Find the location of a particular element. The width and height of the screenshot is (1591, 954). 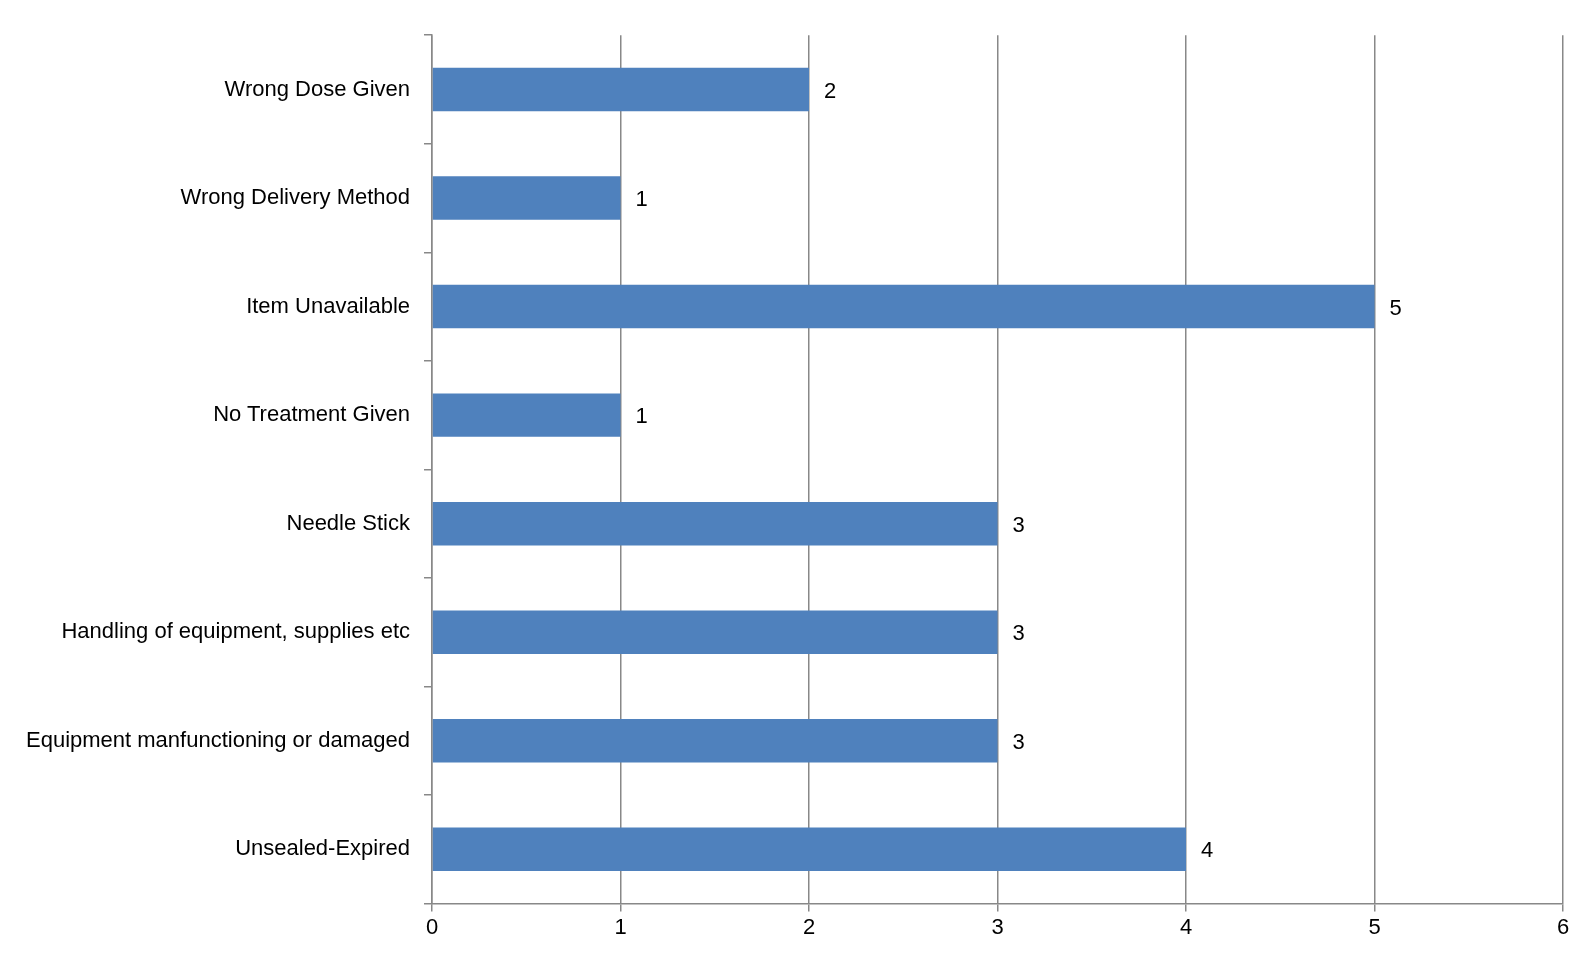

x-tick-label: 2 is located at coordinates (809, 926).